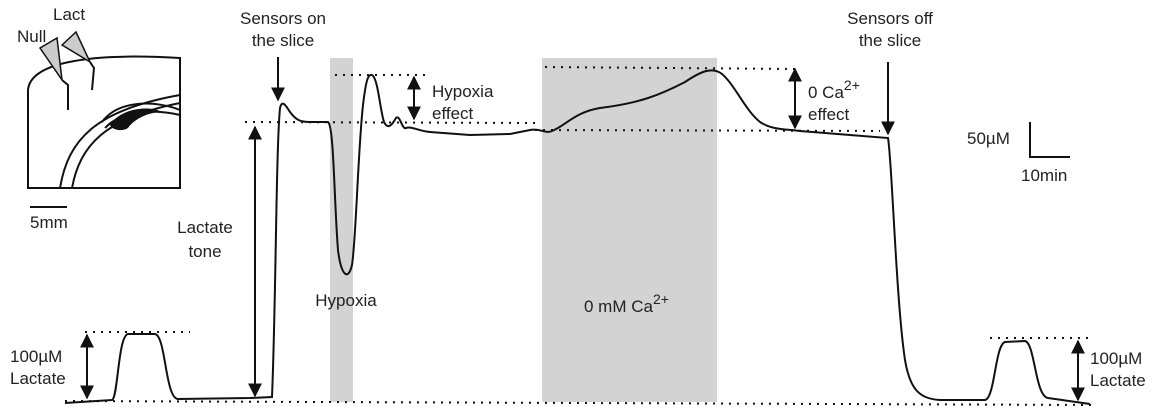 This screenshot has width=1166, height=407. I want to click on text: Hypoxia, so click(463, 91).